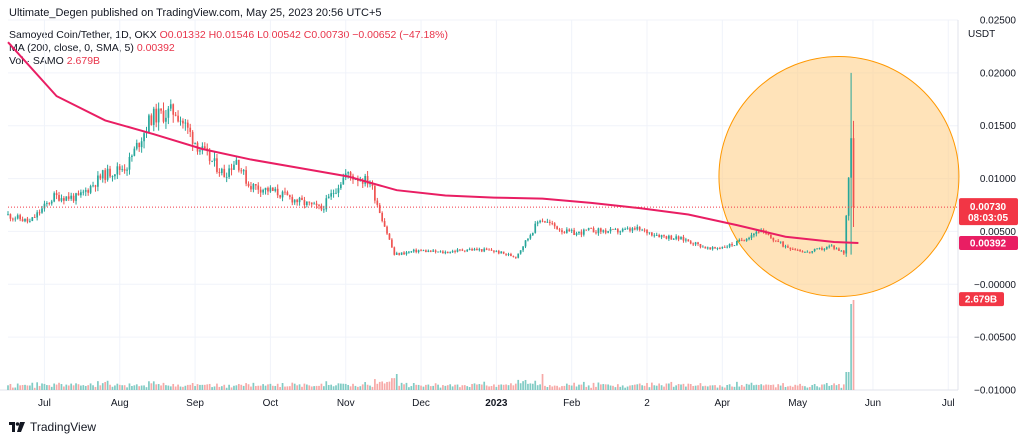  What do you see at coordinates (155, 48) in the screenshot?
I see `legend-ma-value: 0.00392` at bounding box center [155, 48].